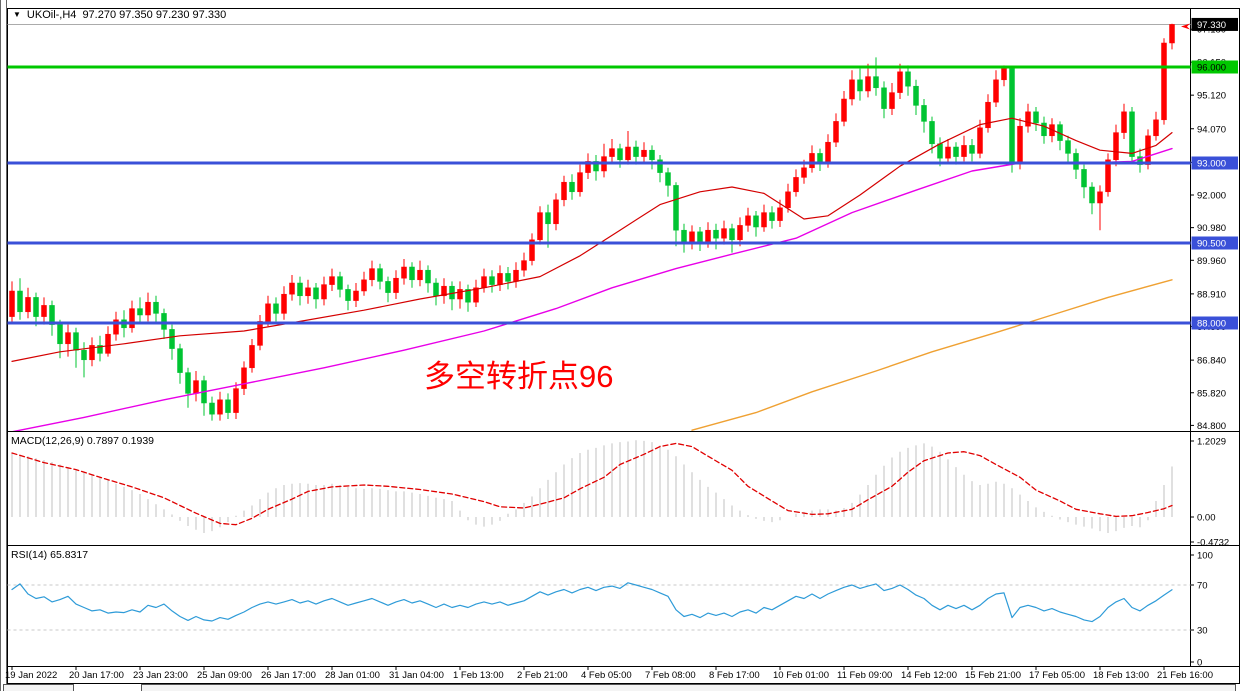 This screenshot has width=1241, height=691. I want to click on svg-text: 2 Feb 21:00, so click(542, 675).